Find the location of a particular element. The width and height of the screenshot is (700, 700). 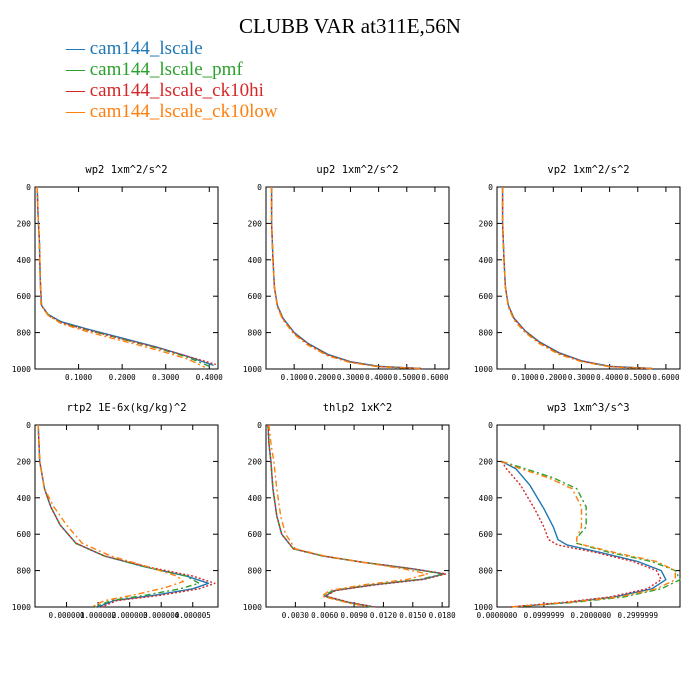

legend-item: — cam144_lscale_ck10low is located at coordinates (172, 111).